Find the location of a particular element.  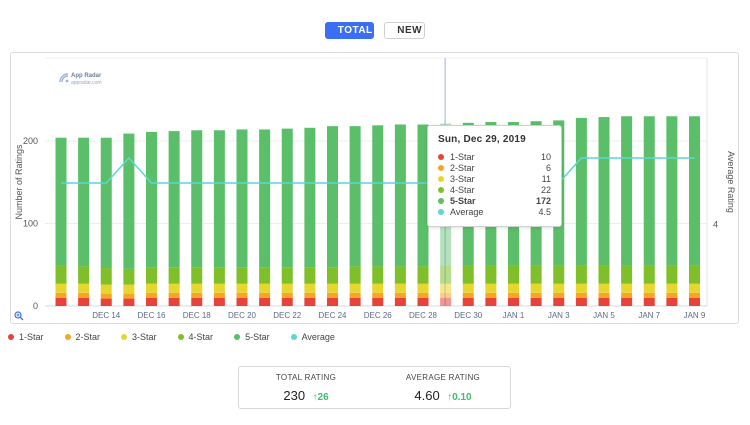

x-tick-label: JAN 3 is located at coordinates (559, 315).